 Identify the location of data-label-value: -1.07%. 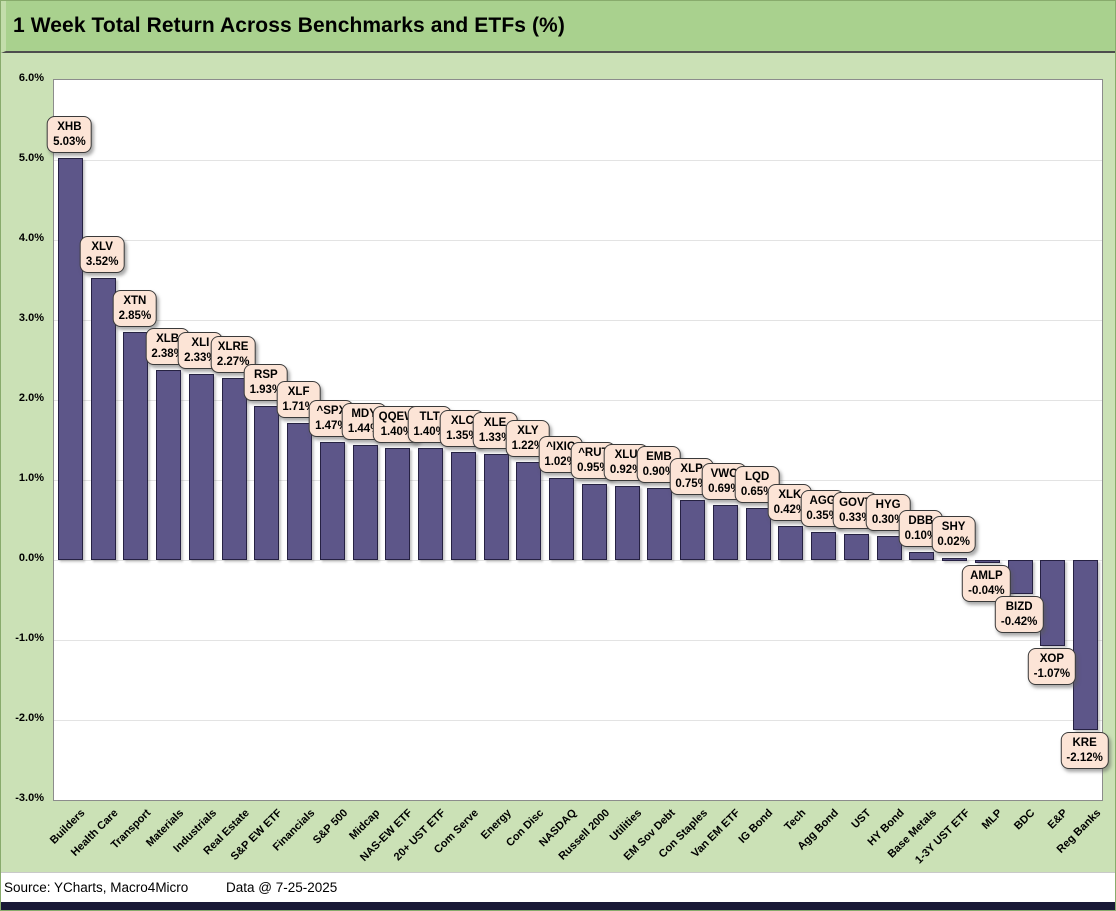
(1052, 673).